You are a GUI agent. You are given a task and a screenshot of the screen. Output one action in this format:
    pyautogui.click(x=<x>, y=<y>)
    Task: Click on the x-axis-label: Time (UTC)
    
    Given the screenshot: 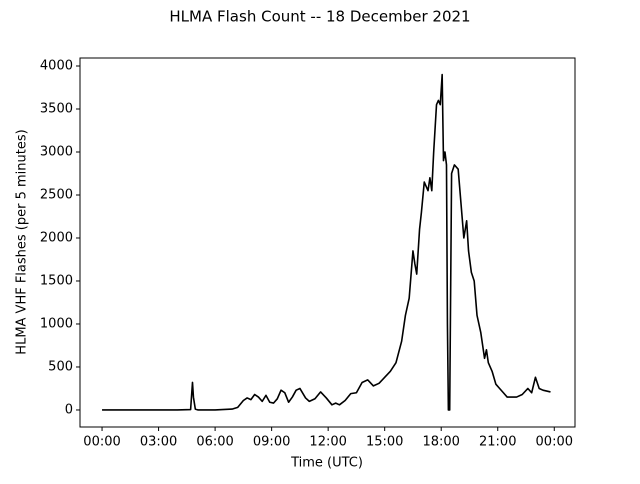 What is the action you would take?
    pyautogui.click(x=326, y=463)
    